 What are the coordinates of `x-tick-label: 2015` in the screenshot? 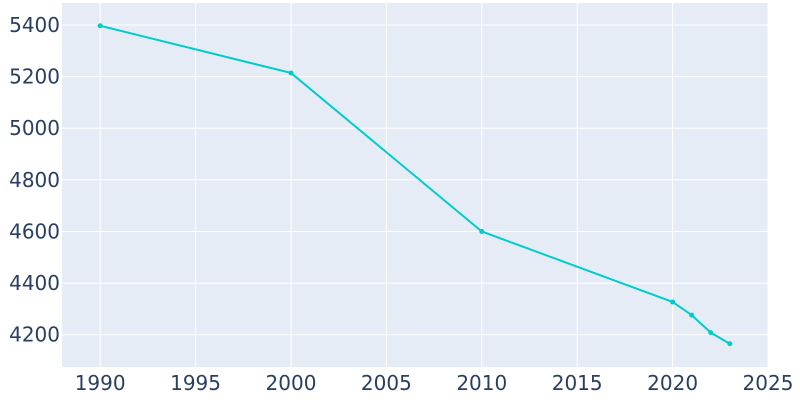 It's located at (577, 383).